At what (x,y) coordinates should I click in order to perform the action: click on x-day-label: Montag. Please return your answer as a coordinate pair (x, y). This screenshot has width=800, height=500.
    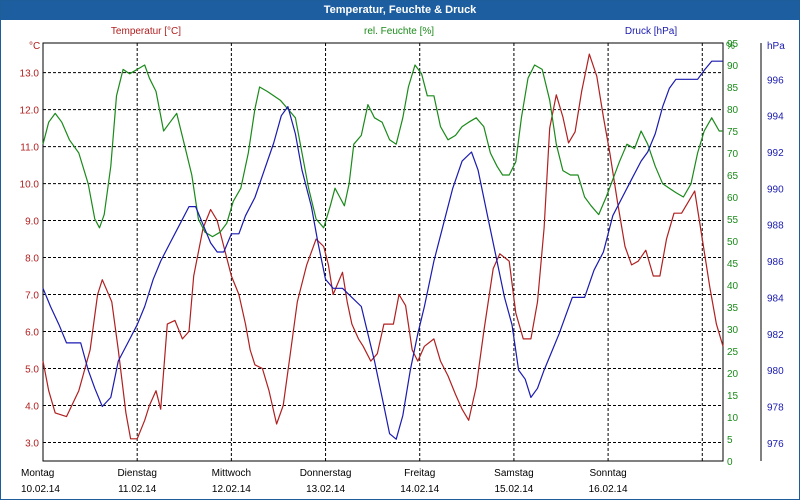
    Looking at the image, I should click on (37, 473).